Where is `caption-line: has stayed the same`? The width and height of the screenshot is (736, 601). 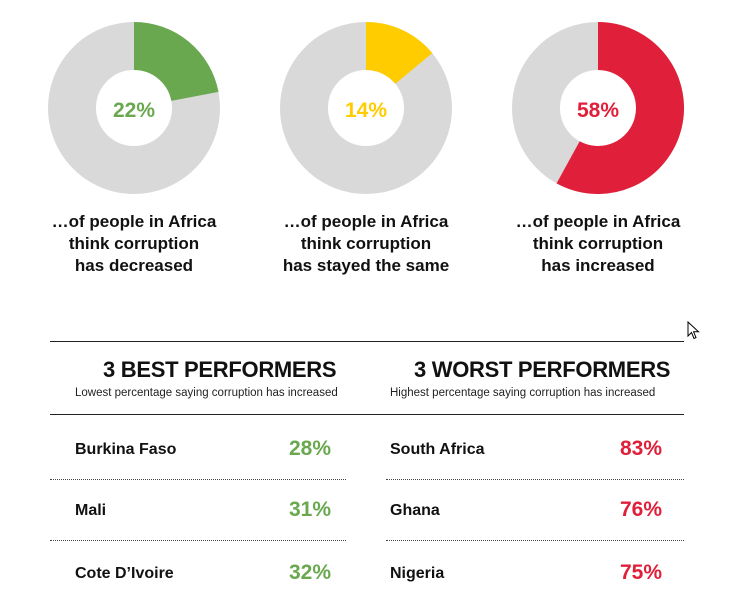 caption-line: has stayed the same is located at coordinates (366, 265).